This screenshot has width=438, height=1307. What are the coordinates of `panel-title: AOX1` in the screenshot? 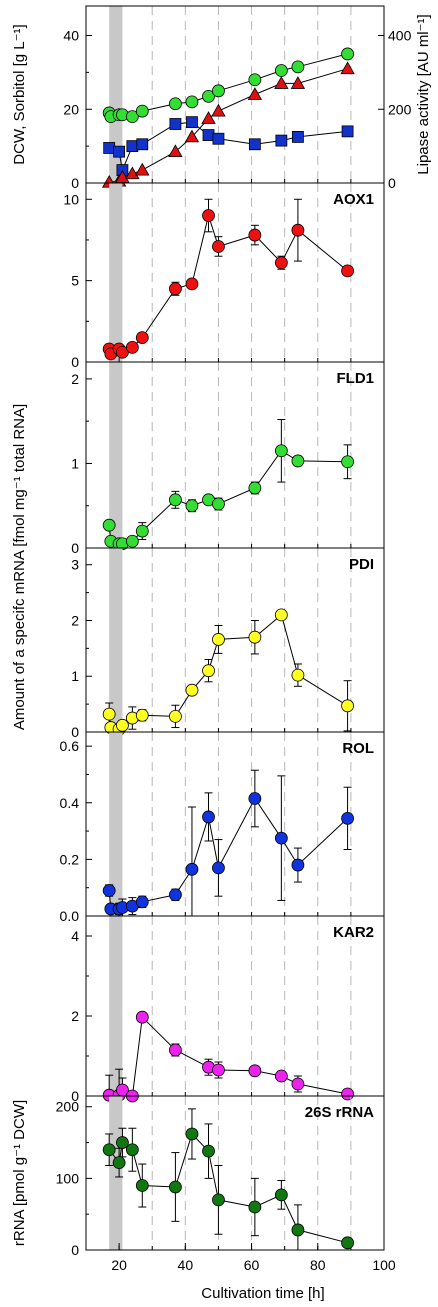 It's located at (353, 199).